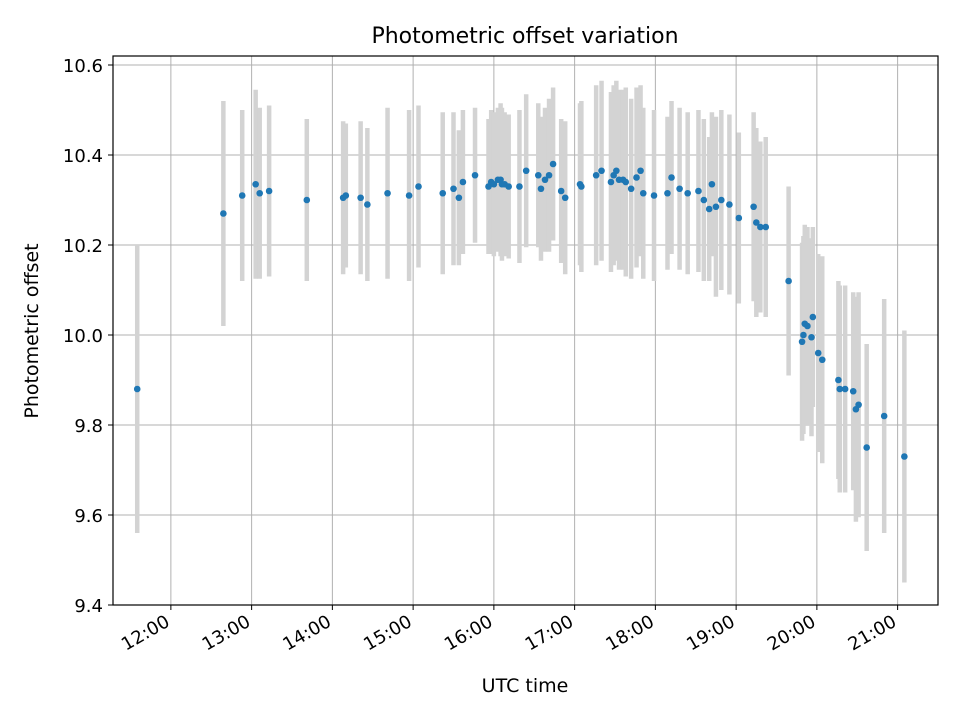 The width and height of the screenshot is (960, 724). What do you see at coordinates (525, 686) in the screenshot?
I see `x-axis-label: UTC time` at bounding box center [525, 686].